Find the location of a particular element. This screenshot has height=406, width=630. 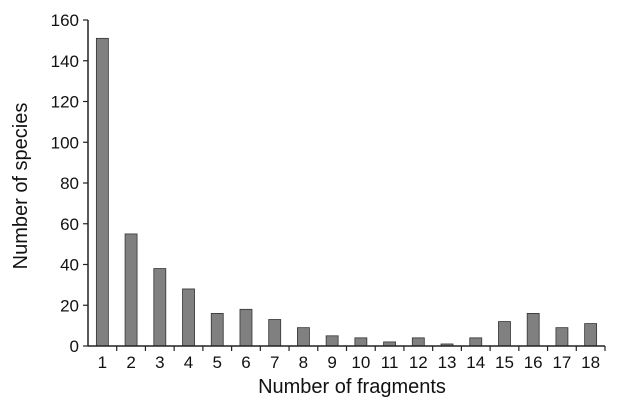

y-tick-label: 60 is located at coordinates (69, 224).